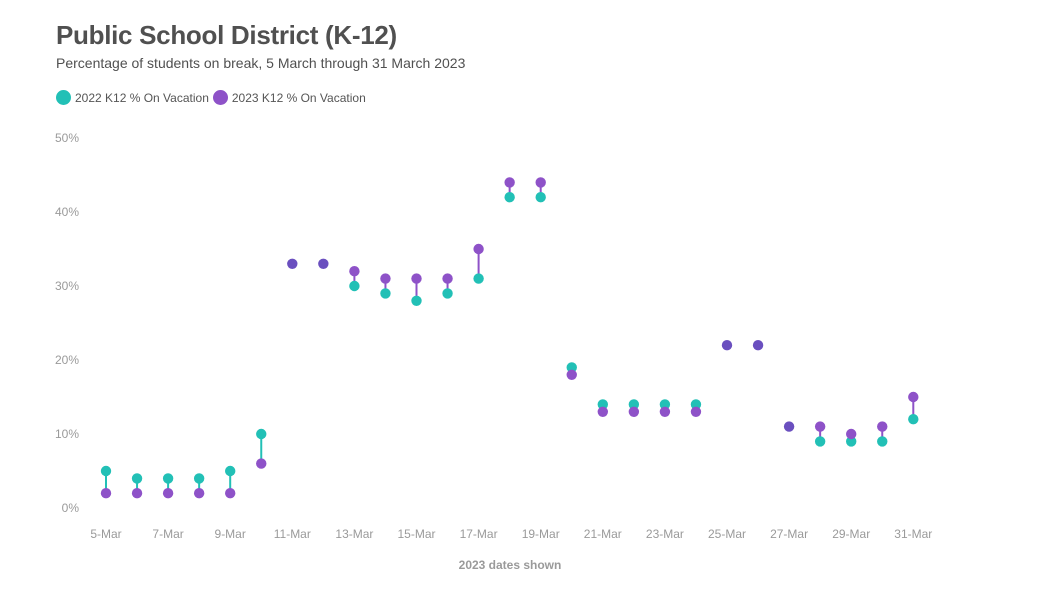  I want to click on y-tick-label: 0%, so click(71, 508).